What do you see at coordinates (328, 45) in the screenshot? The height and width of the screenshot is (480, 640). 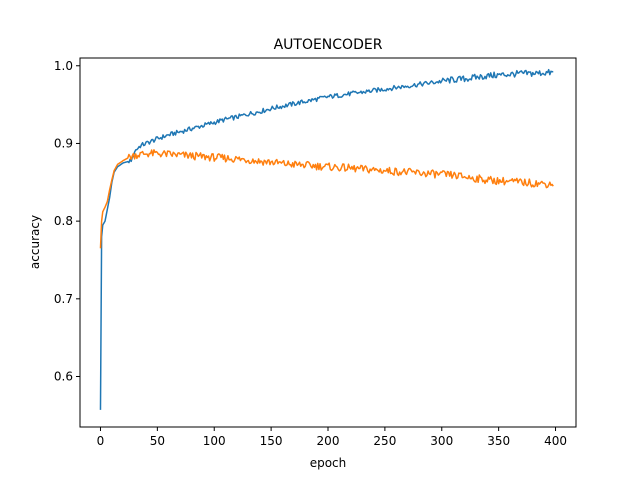 I see `chart-title: AUTOENCODER` at bounding box center [328, 45].